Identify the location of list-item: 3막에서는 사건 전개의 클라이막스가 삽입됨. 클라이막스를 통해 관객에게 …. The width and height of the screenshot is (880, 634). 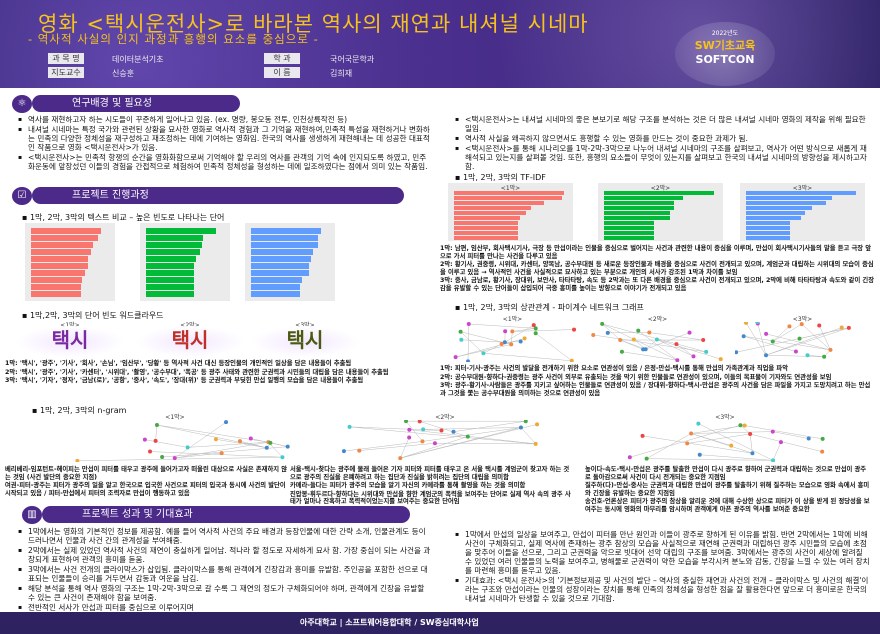
(225, 574).